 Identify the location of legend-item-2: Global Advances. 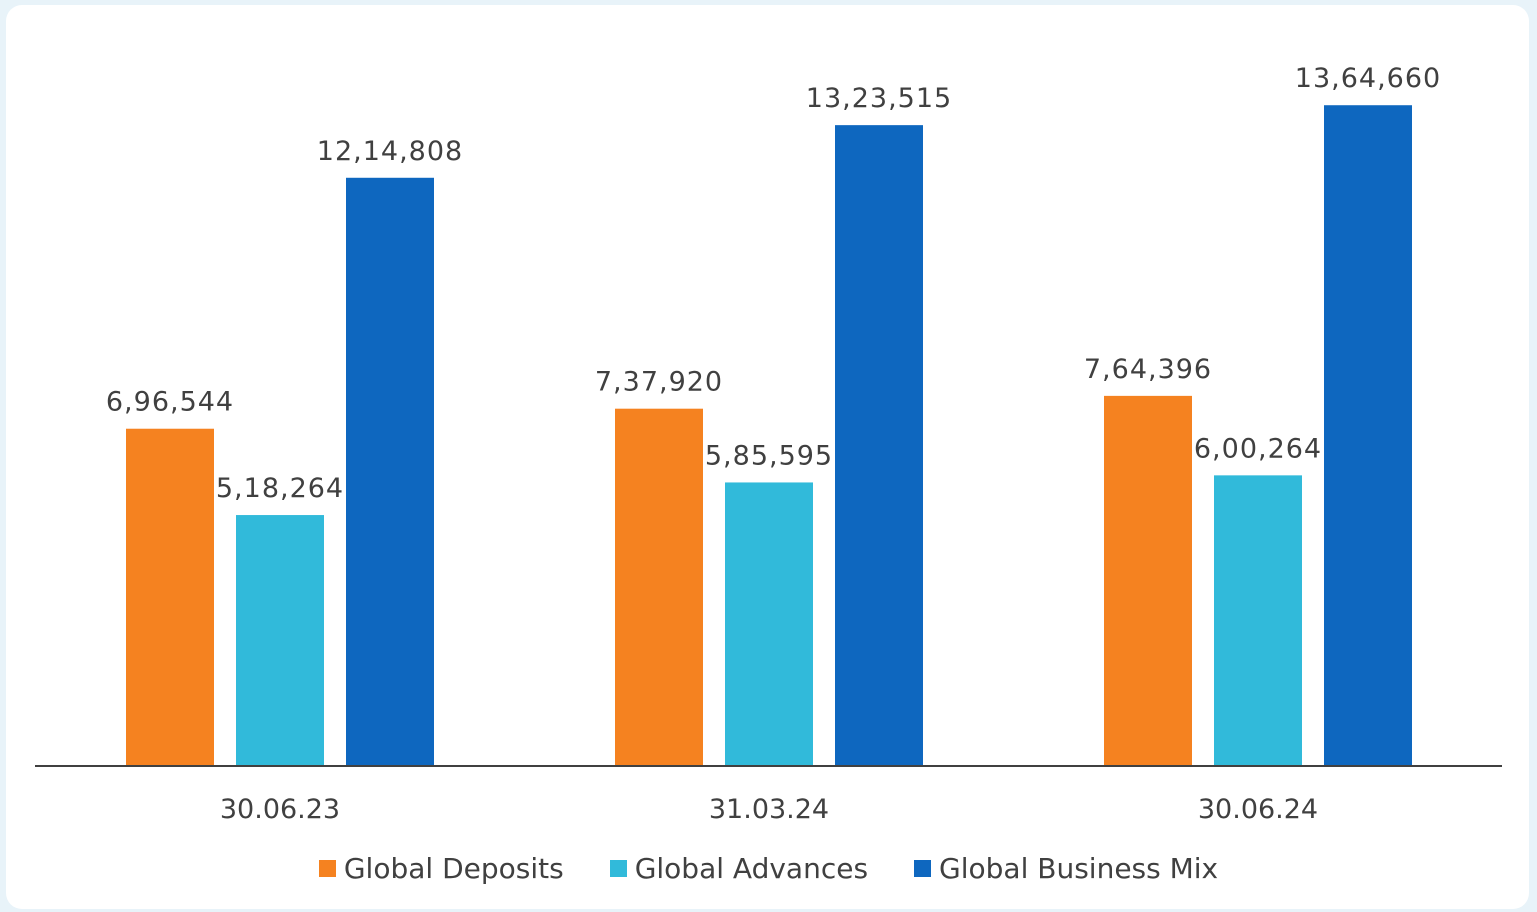
(739, 868).